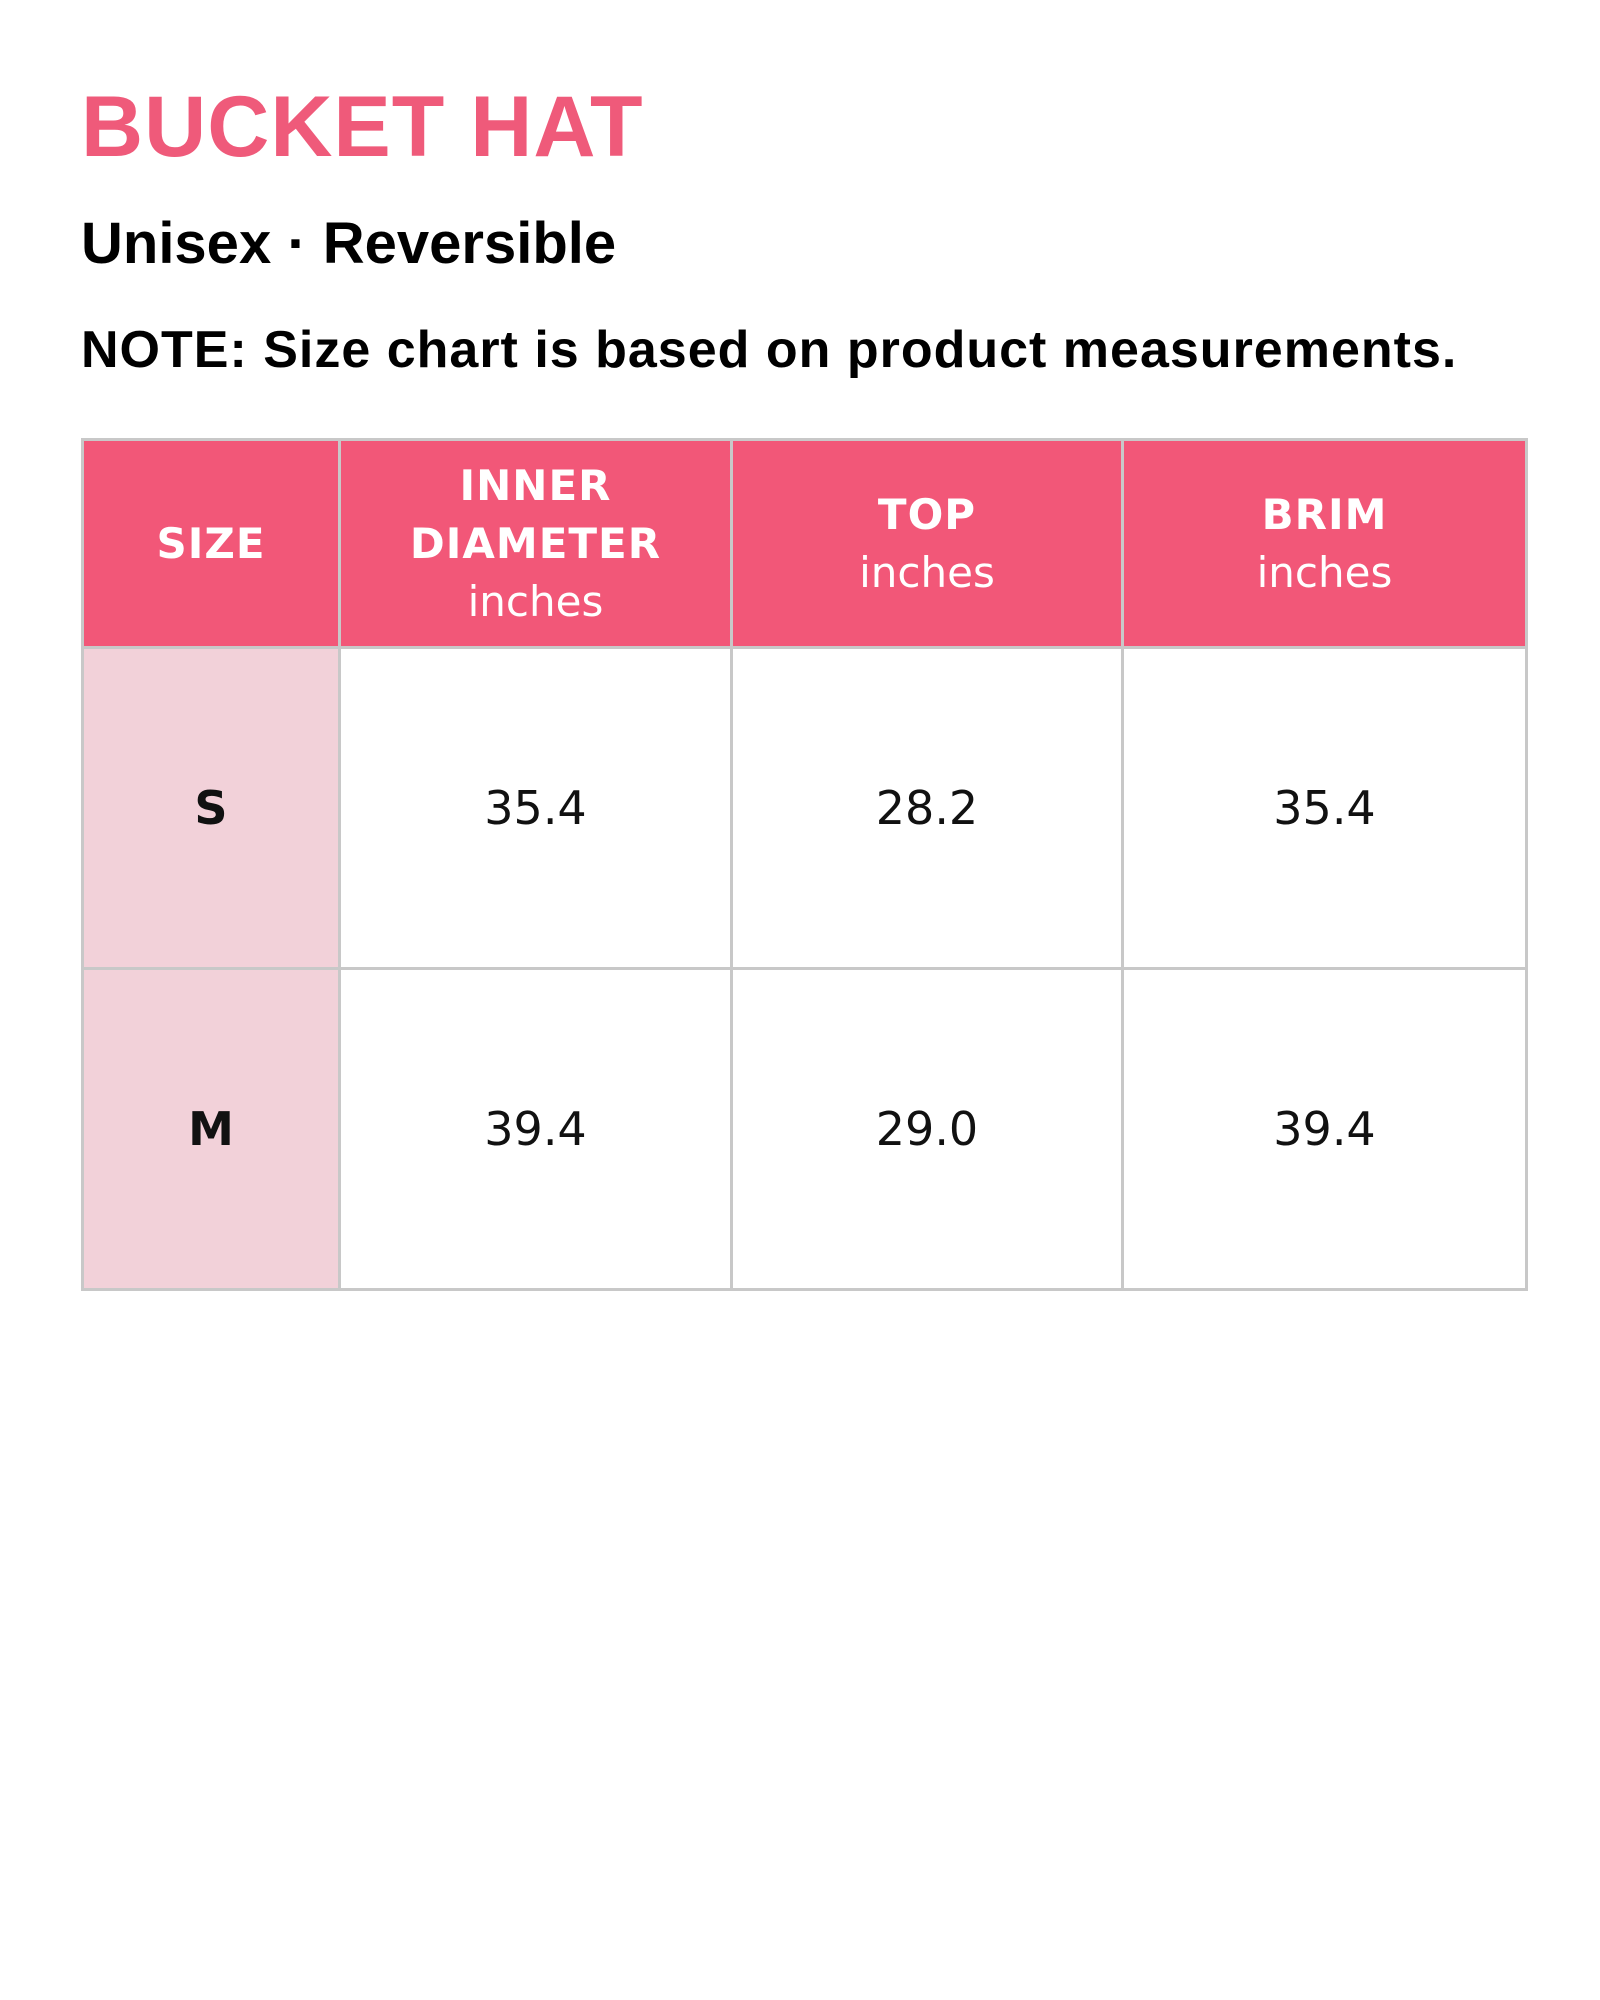  I want to click on table-row: S 35.4 28.2 35.4, so click(804, 808).